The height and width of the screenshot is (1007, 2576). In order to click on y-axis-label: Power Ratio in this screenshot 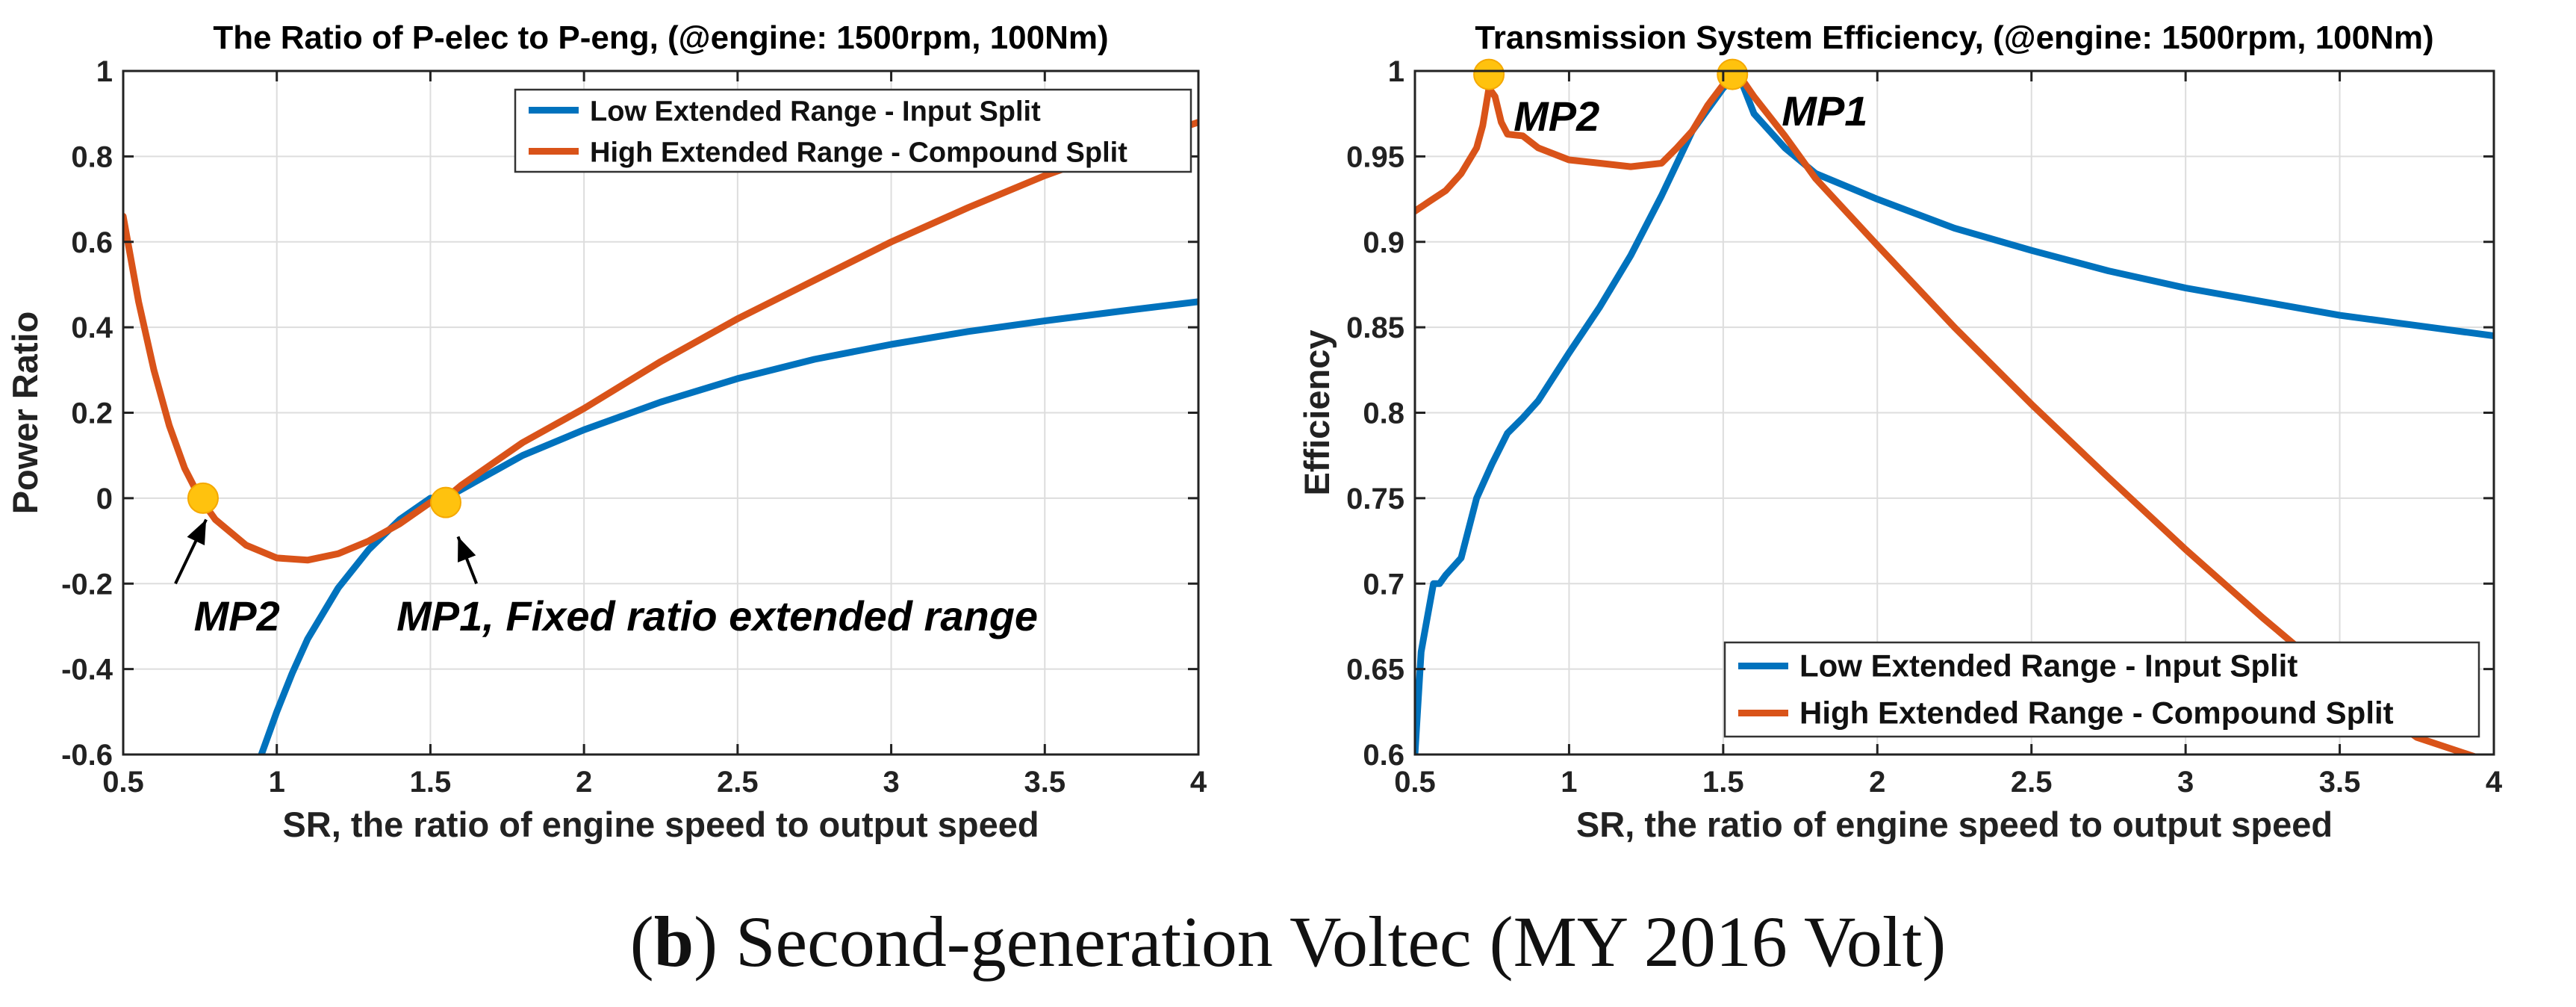, I will do `click(25, 413)`.